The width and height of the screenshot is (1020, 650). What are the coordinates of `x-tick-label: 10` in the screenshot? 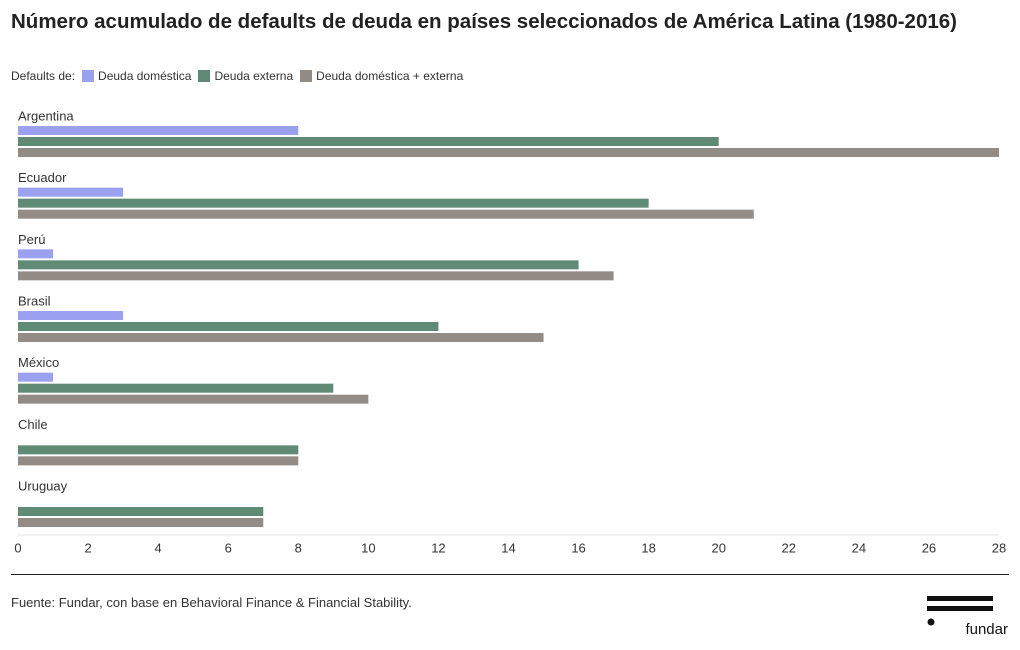 It's located at (368, 547).